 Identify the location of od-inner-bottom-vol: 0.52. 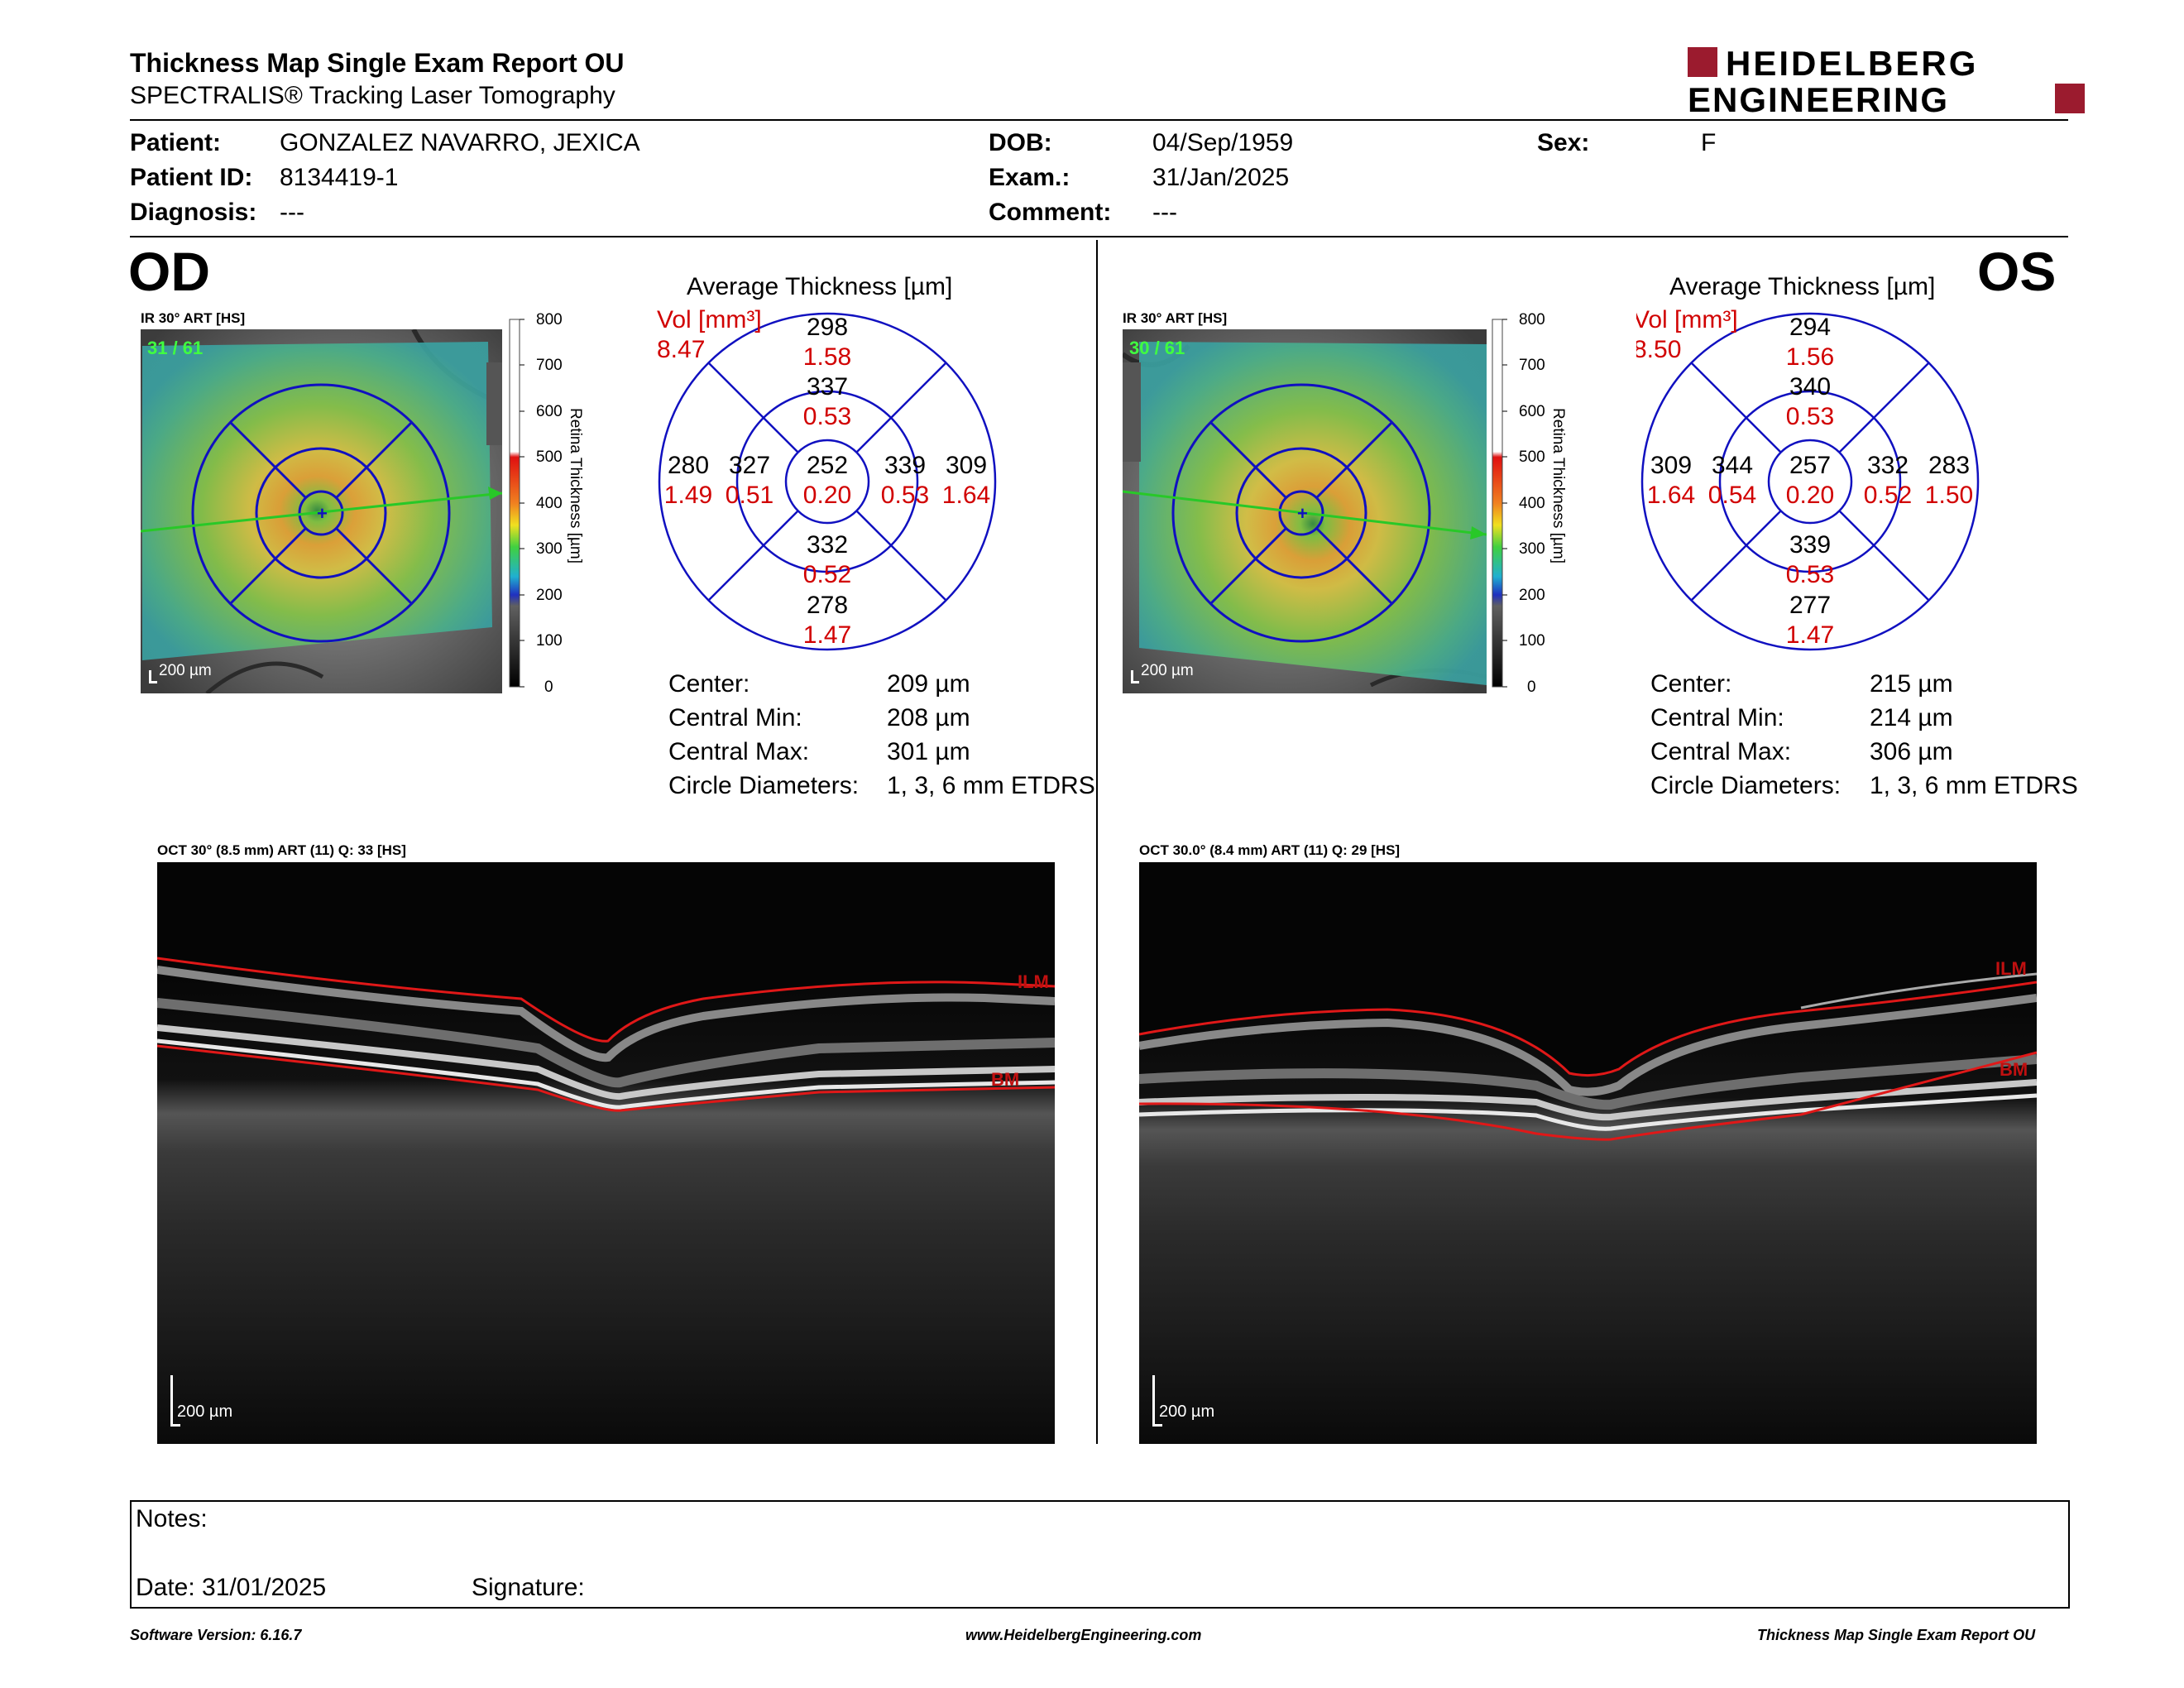
(827, 574).